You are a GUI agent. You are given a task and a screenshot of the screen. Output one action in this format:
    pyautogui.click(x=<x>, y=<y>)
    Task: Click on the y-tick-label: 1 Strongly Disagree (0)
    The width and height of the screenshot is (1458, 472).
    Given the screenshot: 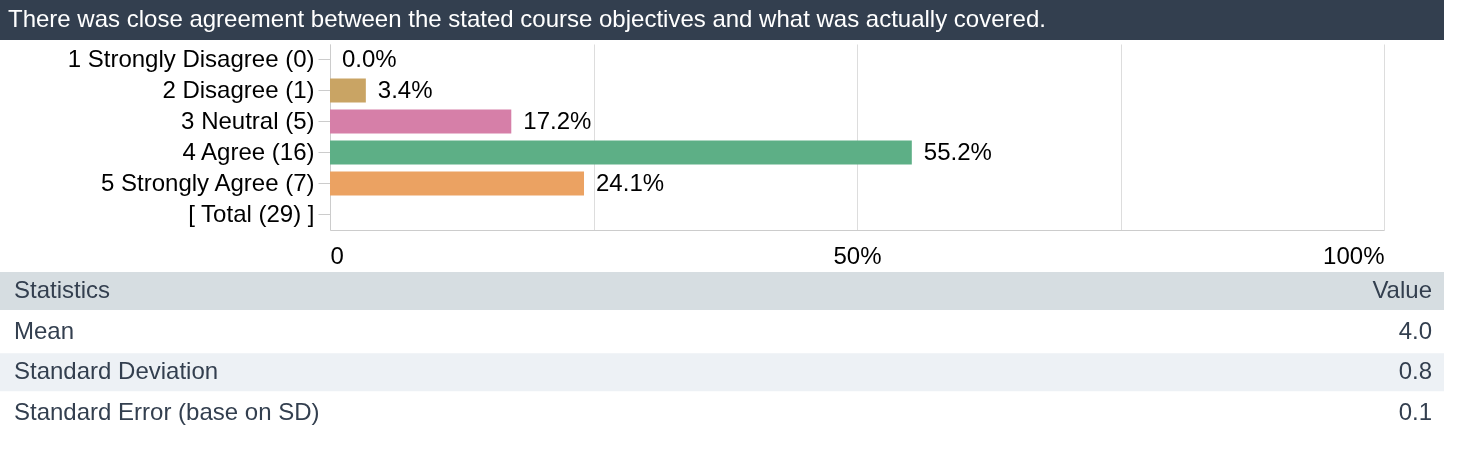 What is the action you would take?
    pyautogui.click(x=191, y=58)
    